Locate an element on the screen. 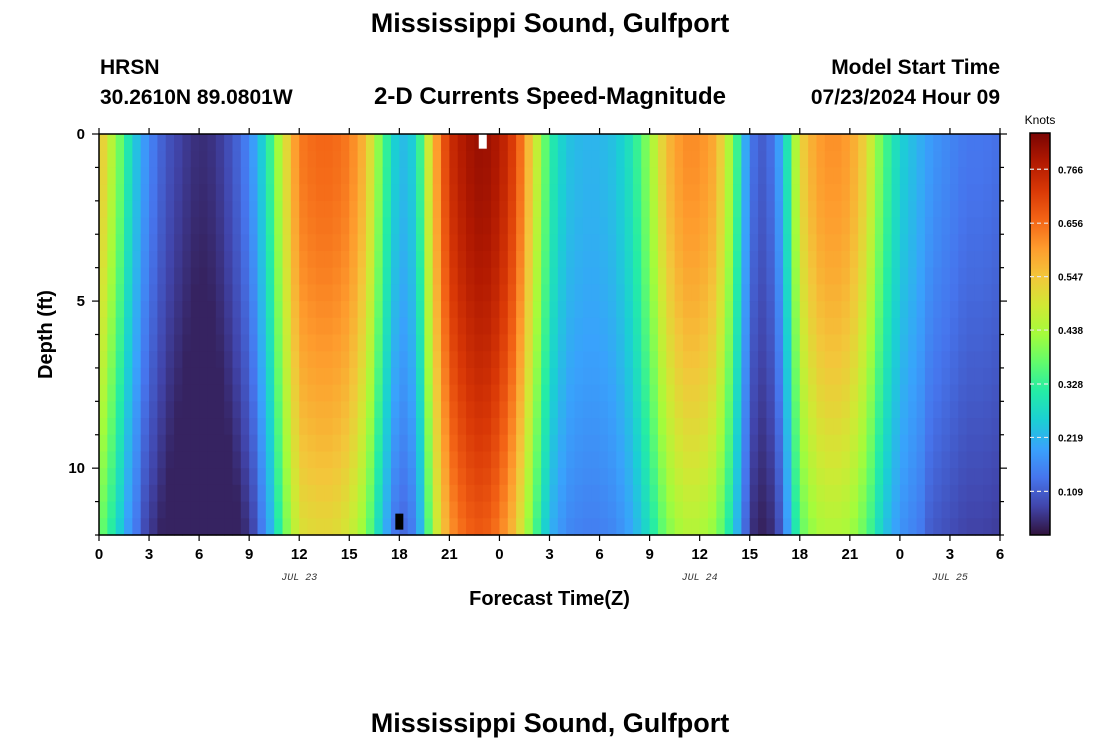 This screenshot has width=1100, height=750. colorbar-tick-label: 0.547 is located at coordinates (1070, 278).